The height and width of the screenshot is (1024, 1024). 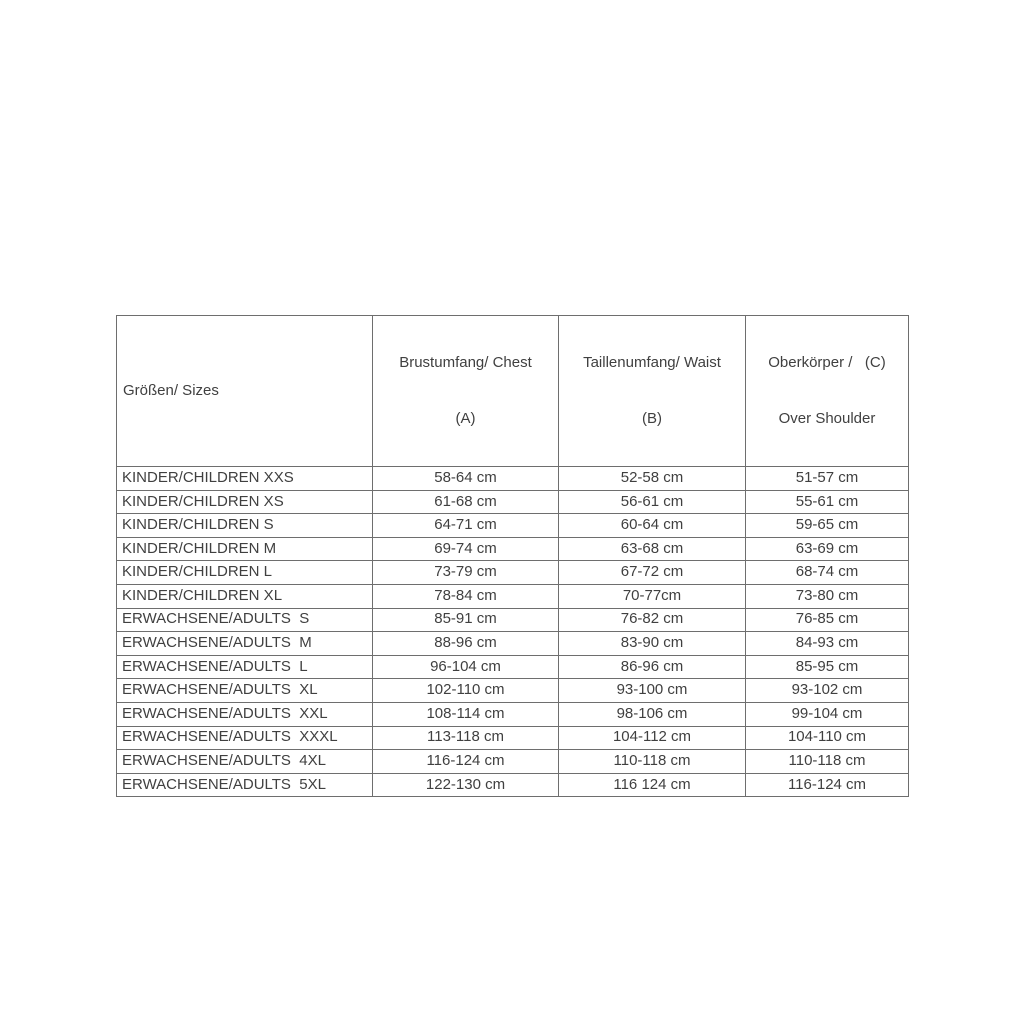 I want to click on header-chest-line1: Brustumfang/ Chest, so click(x=465, y=362).